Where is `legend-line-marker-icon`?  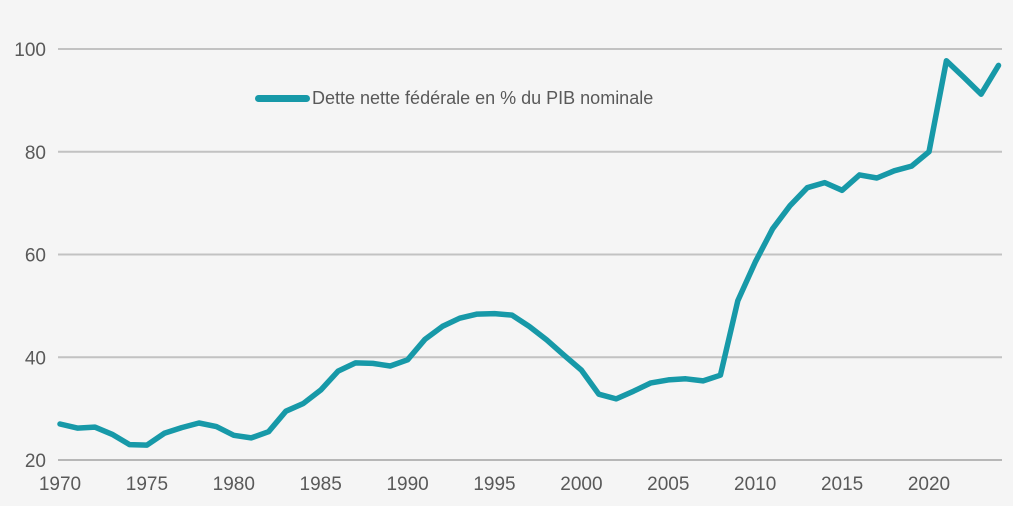 legend-line-marker-icon is located at coordinates (282, 98).